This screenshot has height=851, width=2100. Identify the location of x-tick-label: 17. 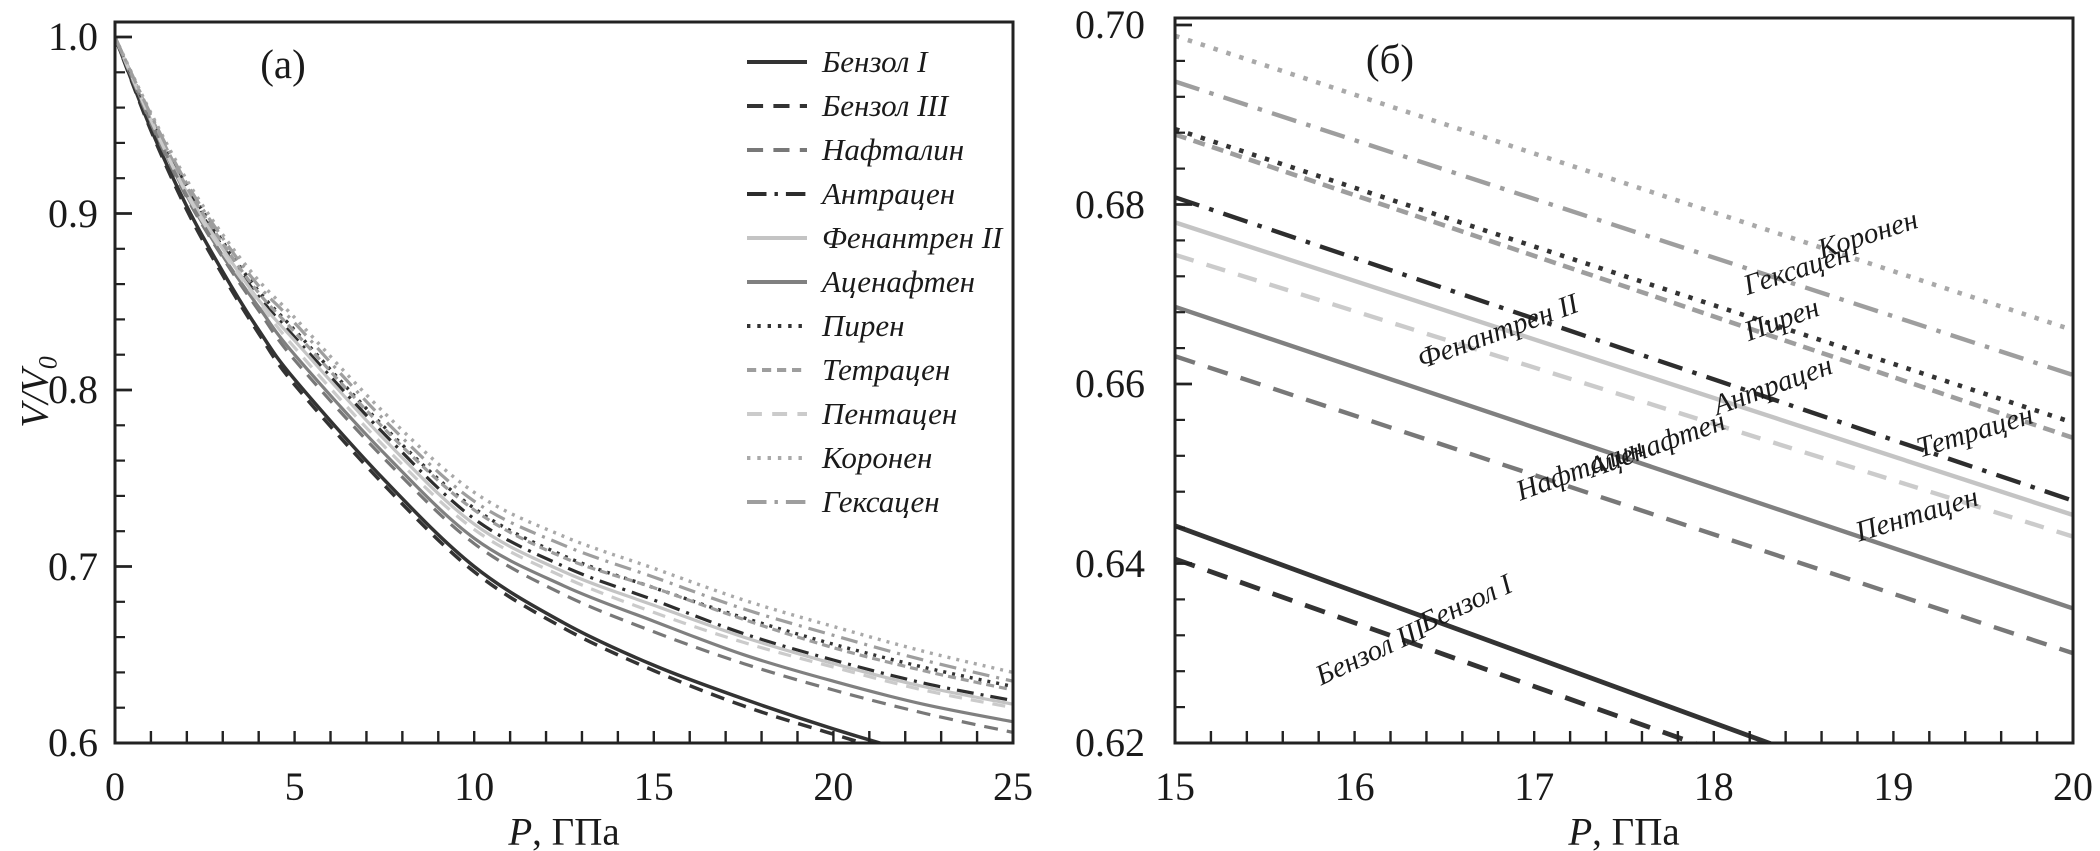
(1534, 786).